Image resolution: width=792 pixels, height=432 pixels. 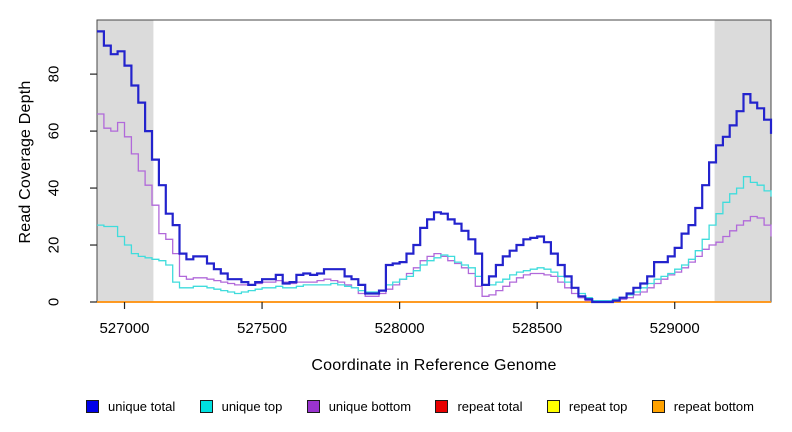 What do you see at coordinates (124, 328) in the screenshot?
I see `x-tick-label: 527000` at bounding box center [124, 328].